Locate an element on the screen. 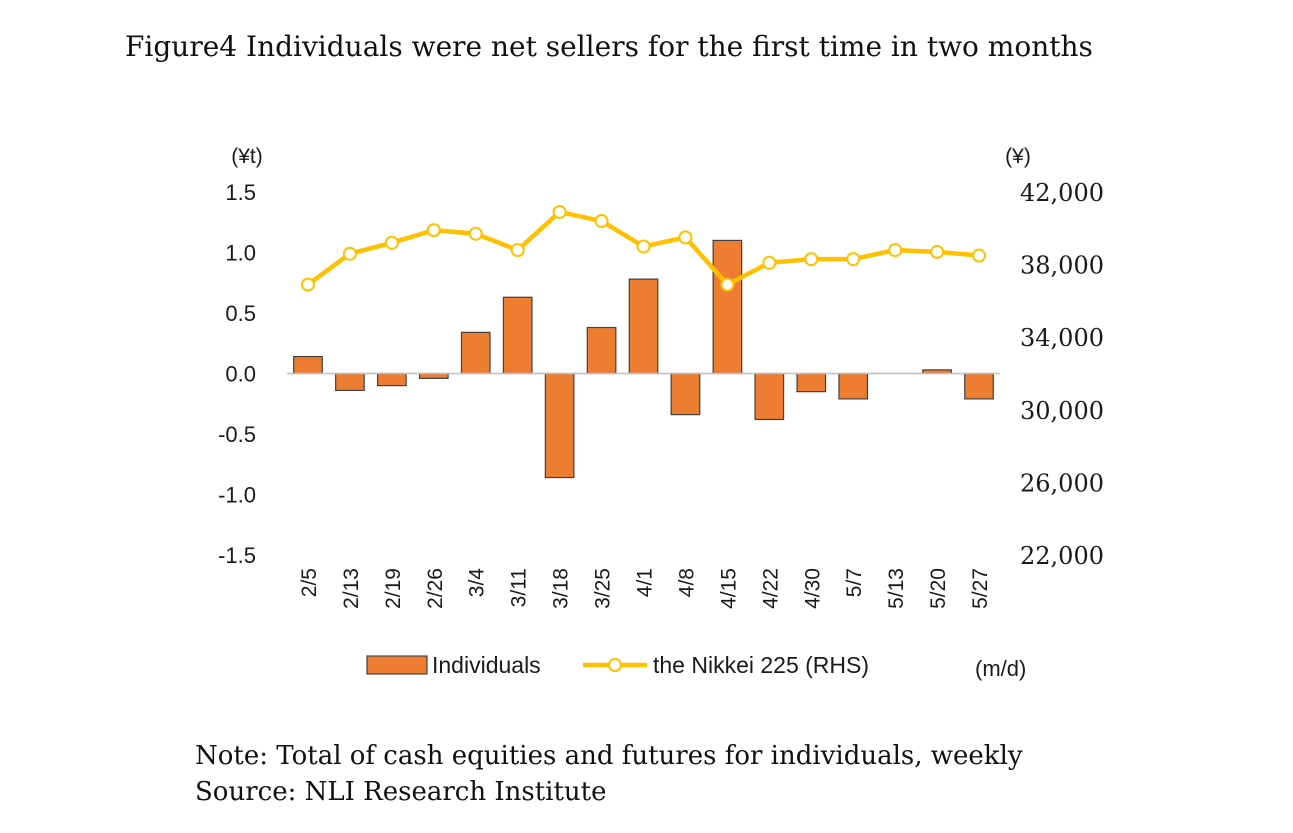 This screenshot has height=833, width=1293. x-tick-label: 2/26 is located at coordinates (435, 588).